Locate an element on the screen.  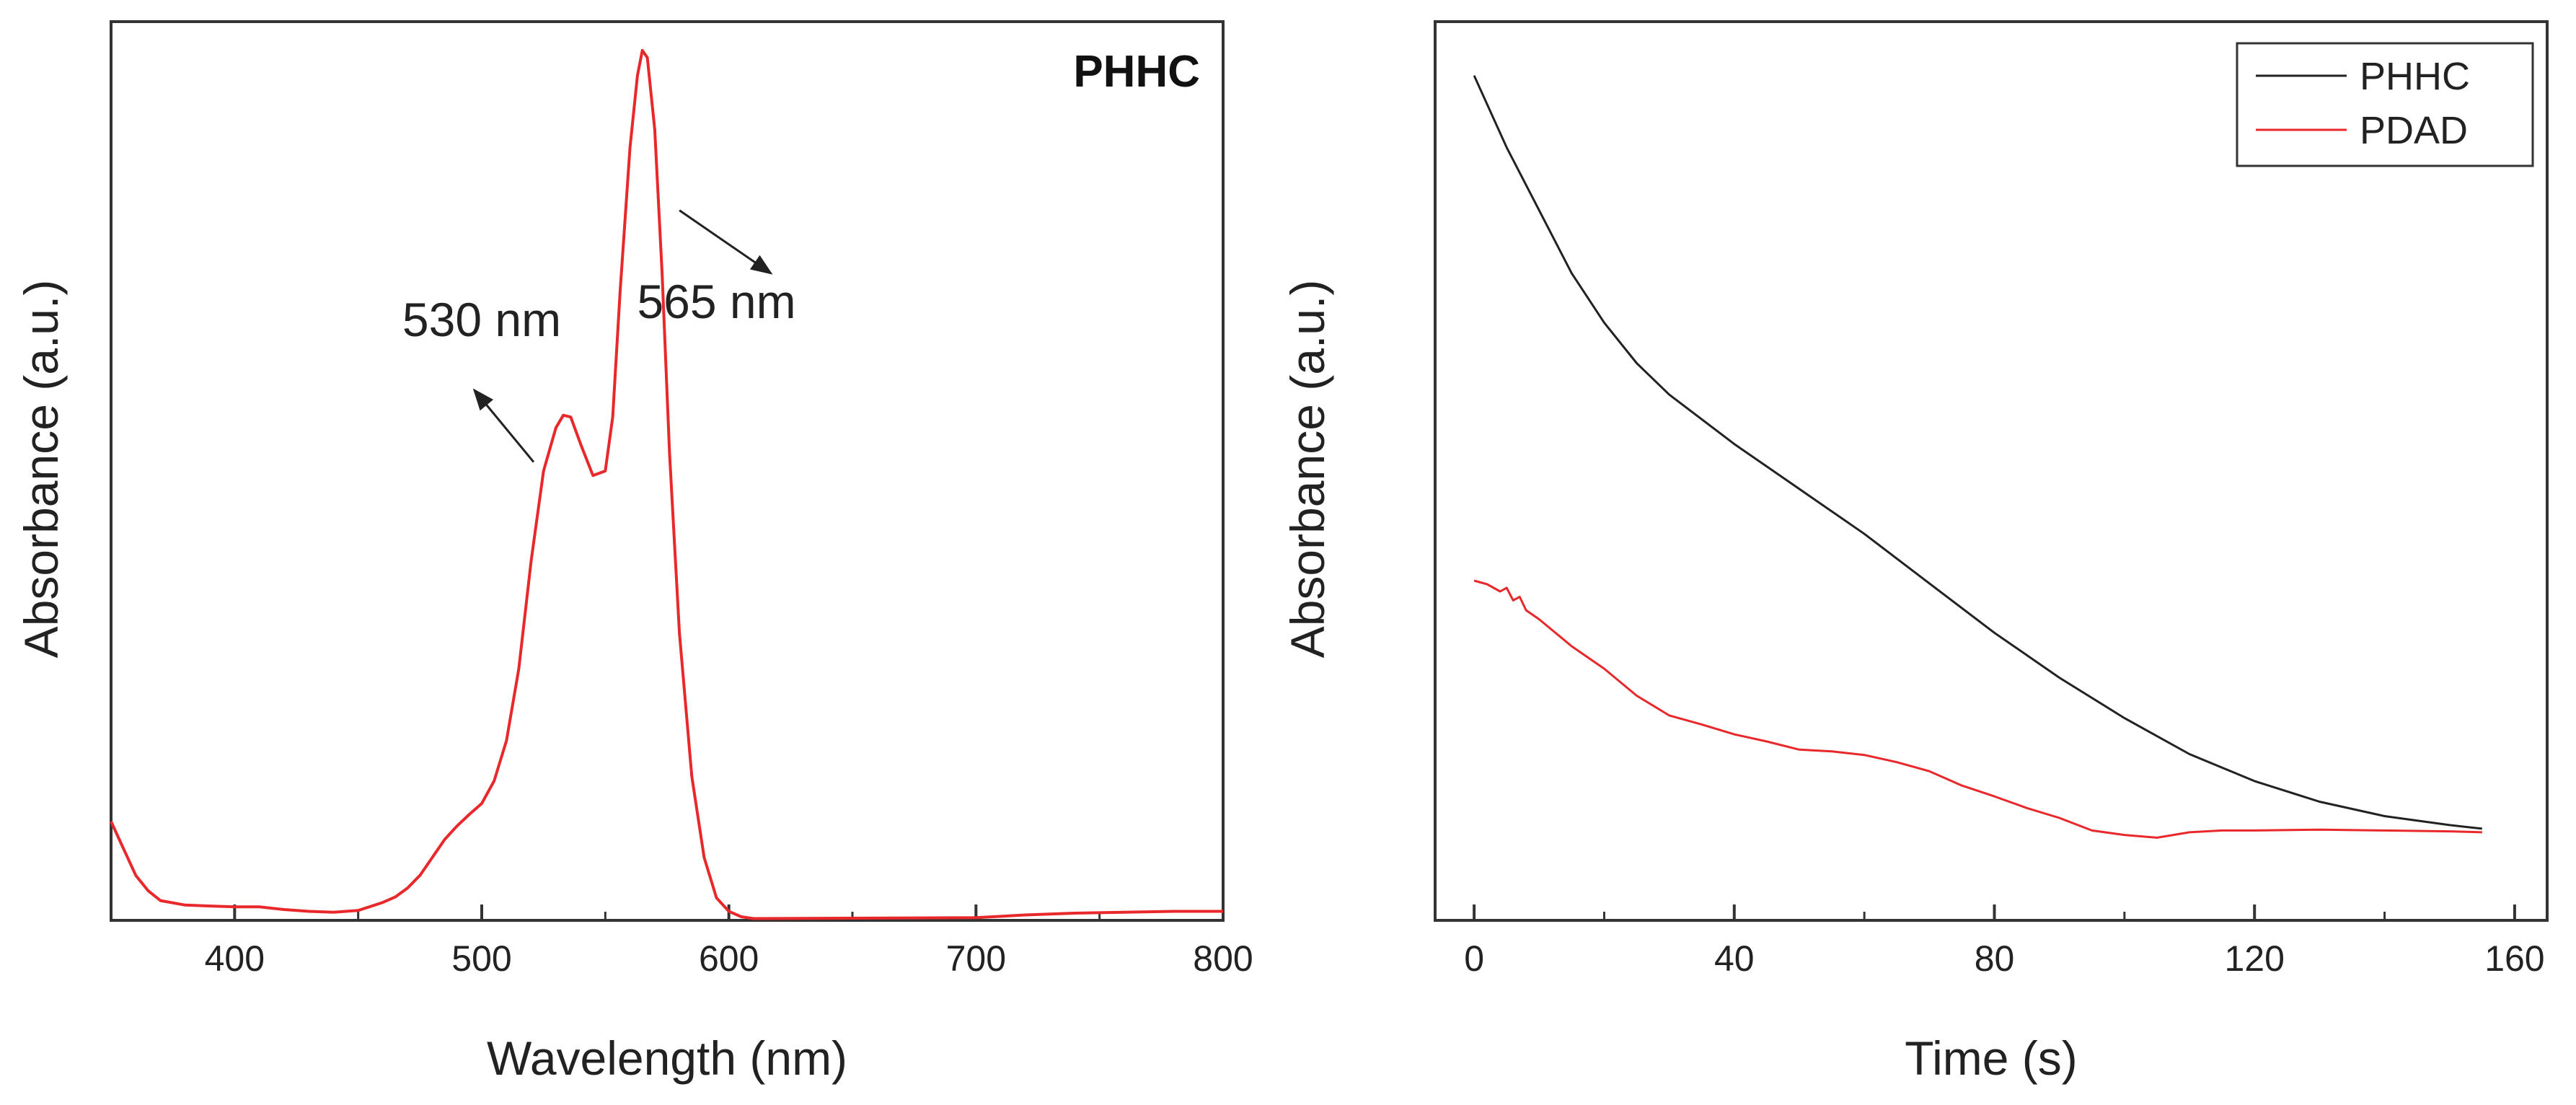
legend: PHHC PDAD is located at coordinates (2385, 104).